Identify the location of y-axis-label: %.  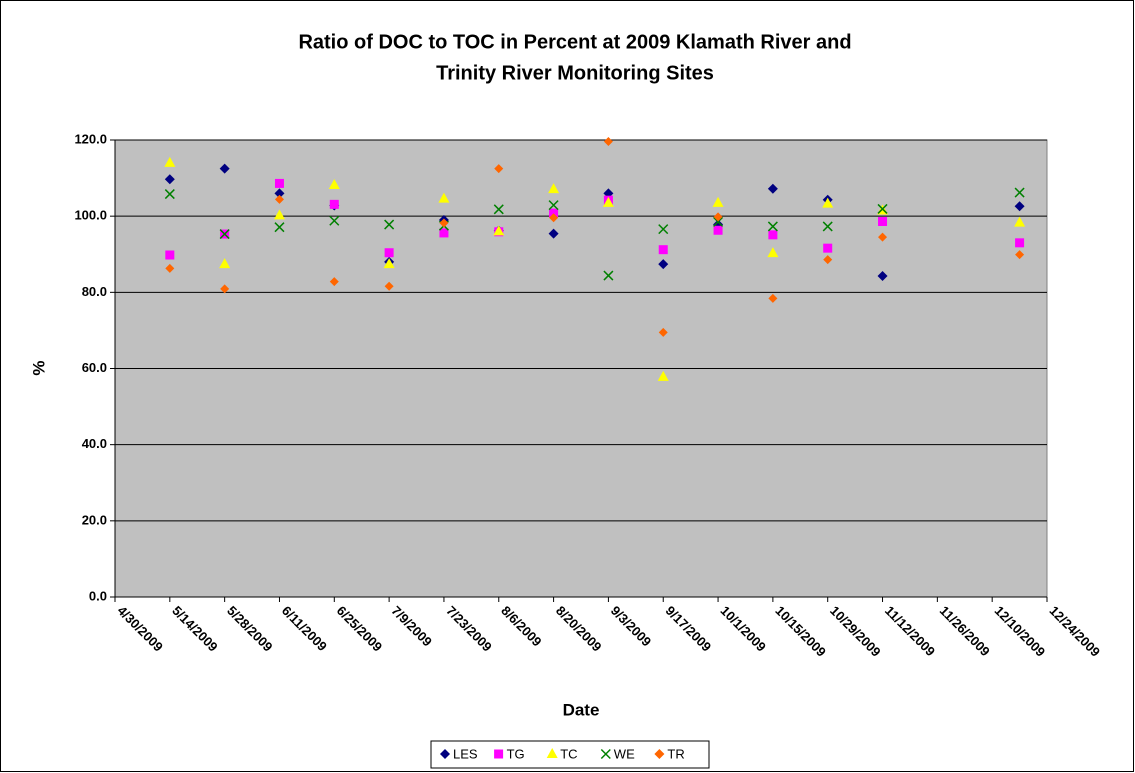
(38, 367).